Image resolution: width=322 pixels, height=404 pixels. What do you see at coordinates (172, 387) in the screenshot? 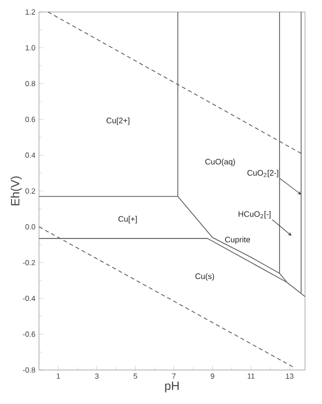
I see `x-axis-title: pH` at bounding box center [172, 387].